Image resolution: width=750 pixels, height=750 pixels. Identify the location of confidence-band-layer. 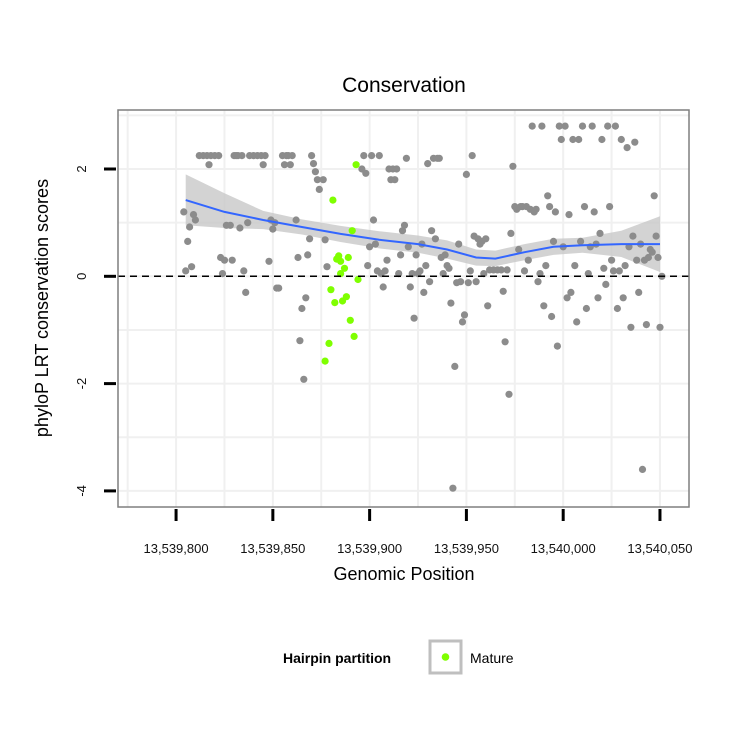
(422, 223).